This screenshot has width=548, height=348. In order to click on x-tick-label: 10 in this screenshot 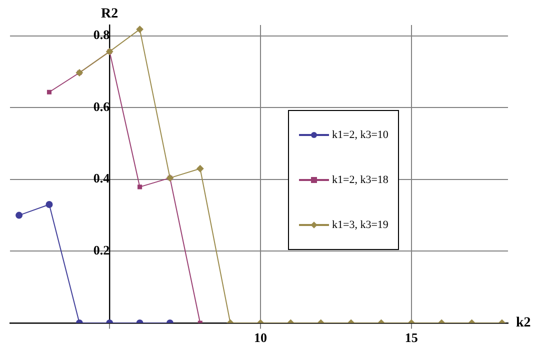, I will do `click(261, 338)`.